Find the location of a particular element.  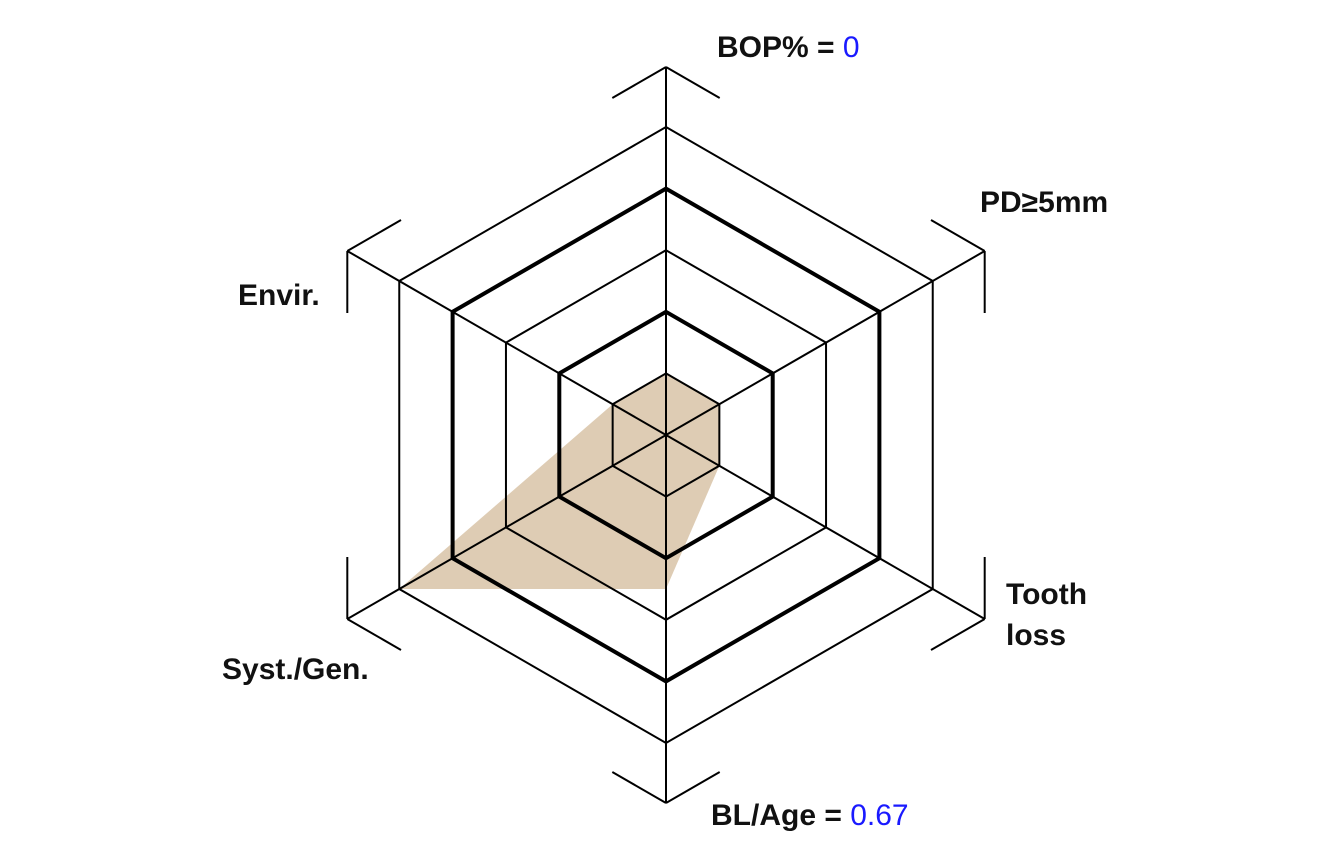

axis-label-pd: PD≥5mm is located at coordinates (1044, 202).